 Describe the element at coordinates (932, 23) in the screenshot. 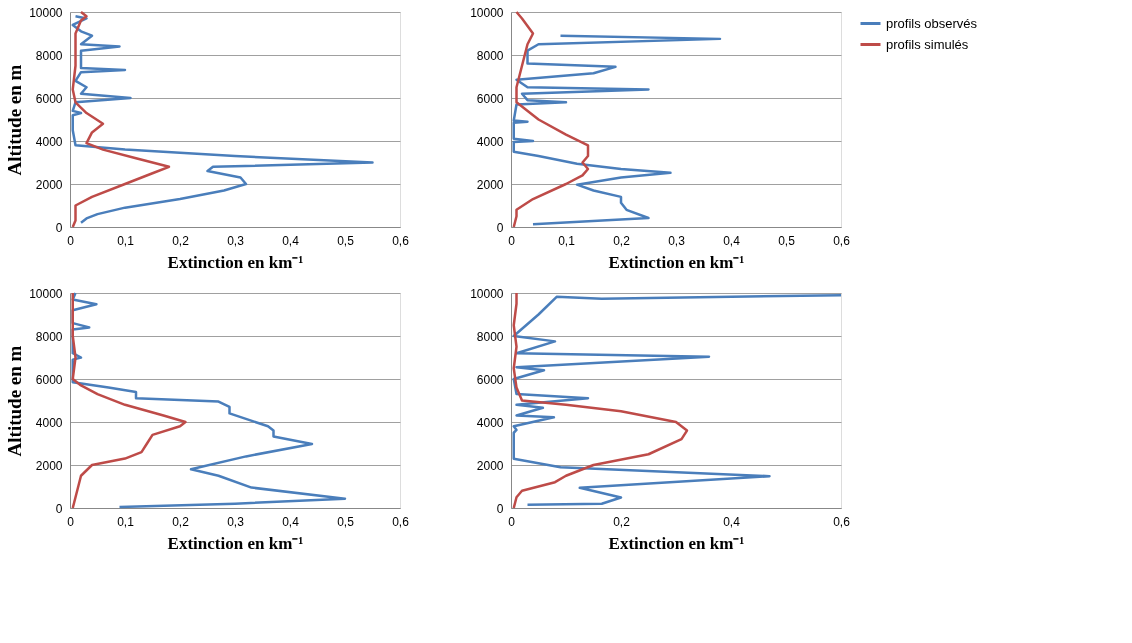

I see `legend-label: profils observés` at that location.